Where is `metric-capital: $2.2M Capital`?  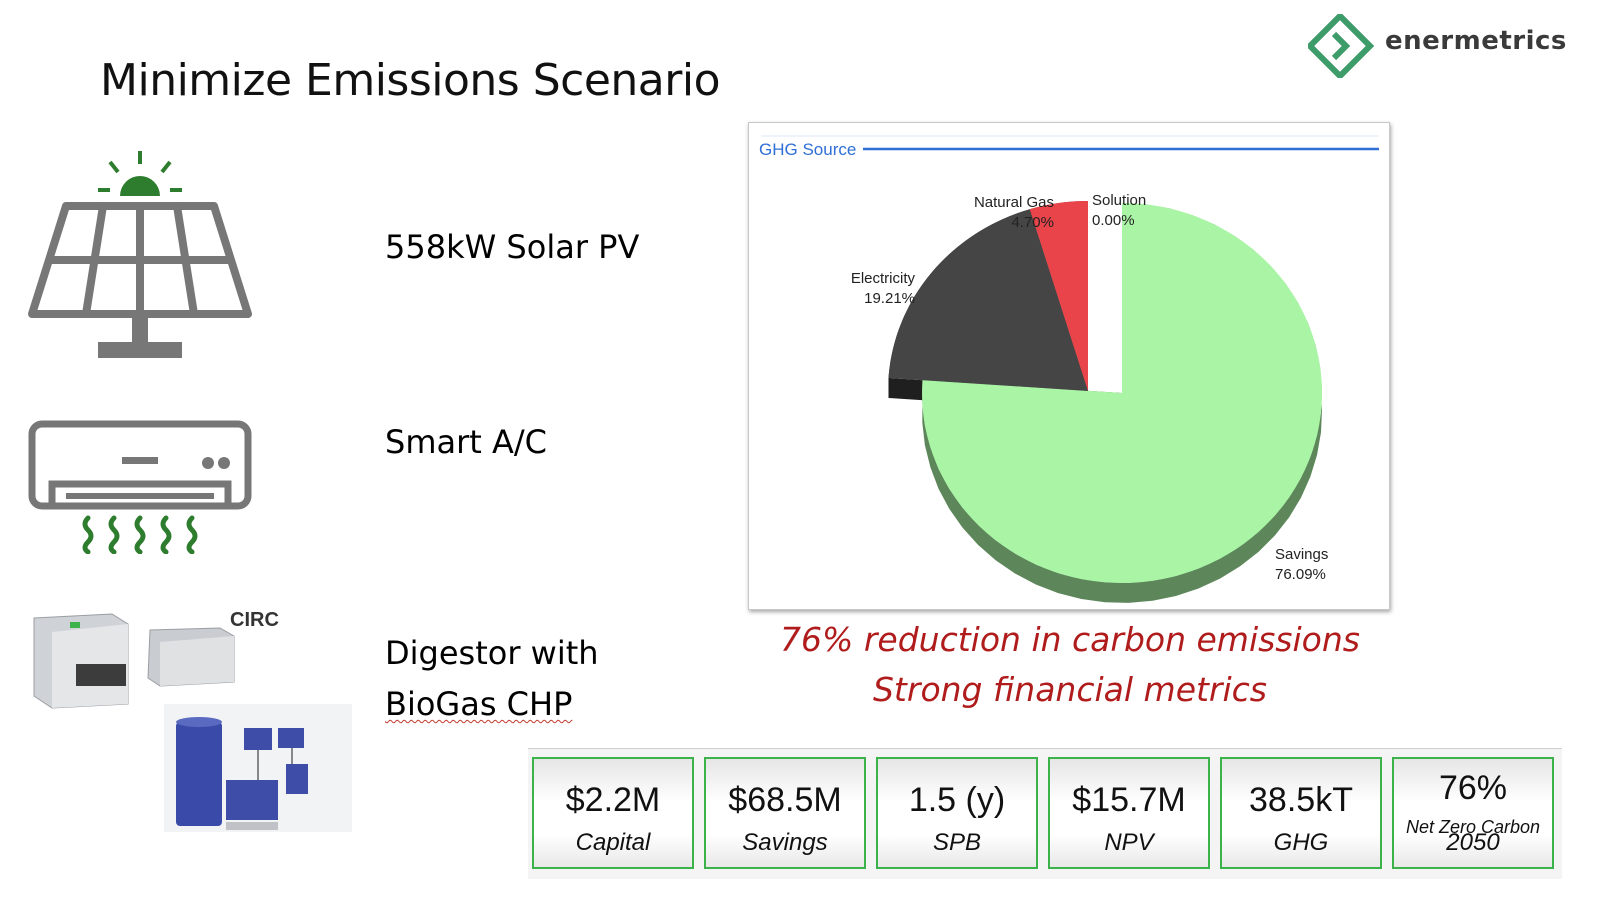
metric-capital: $2.2M Capital is located at coordinates (613, 813).